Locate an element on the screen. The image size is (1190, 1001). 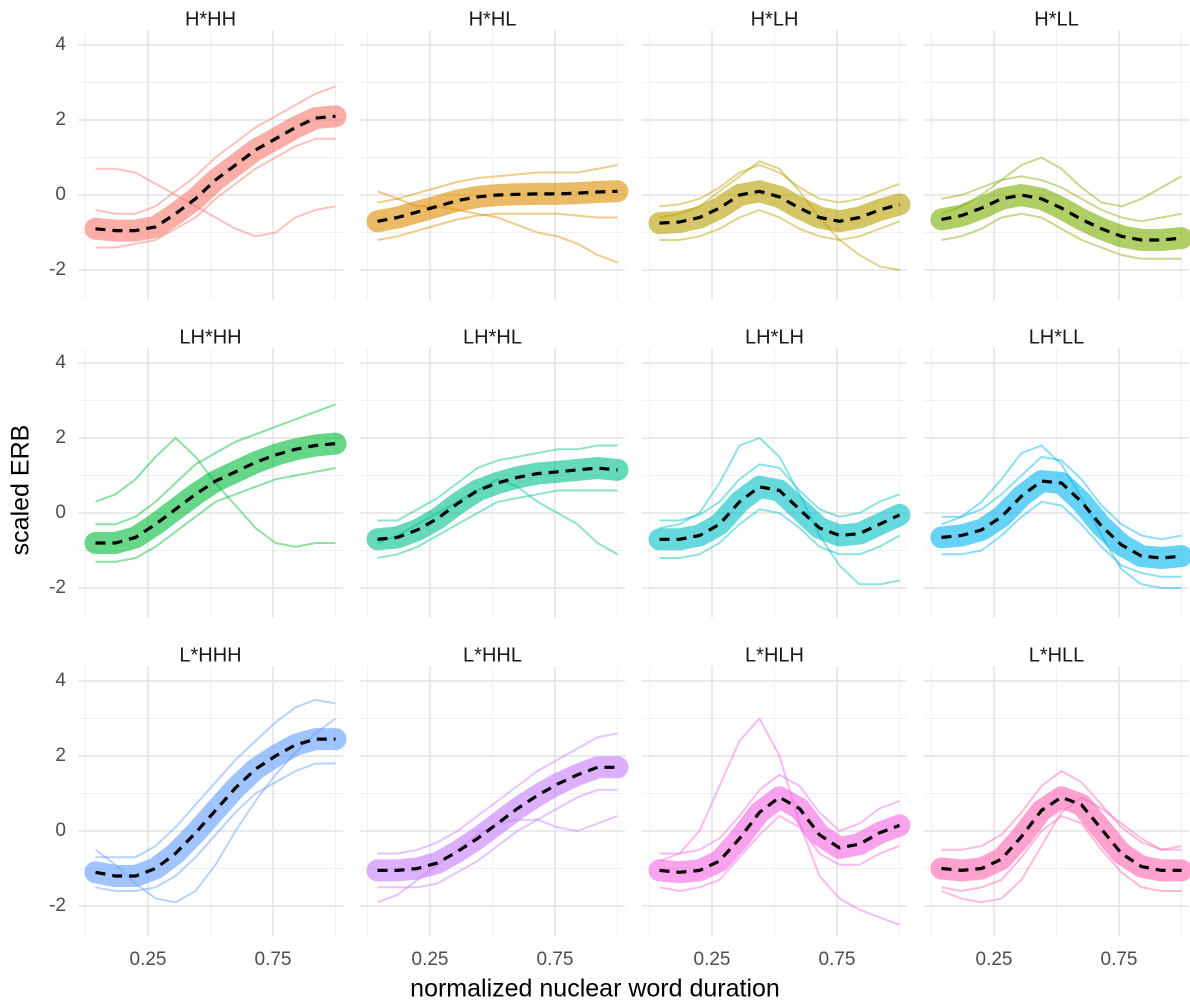
panel-title: H*HL is located at coordinates (493, 19).